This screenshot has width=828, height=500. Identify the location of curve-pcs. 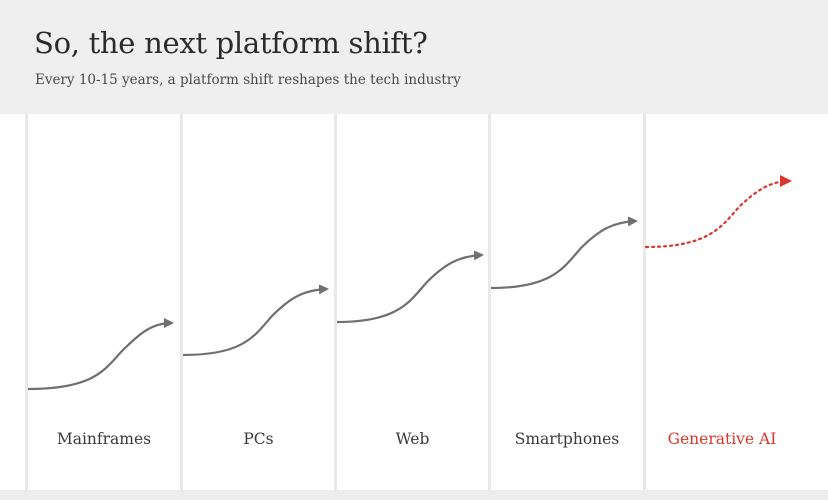
(255, 320).